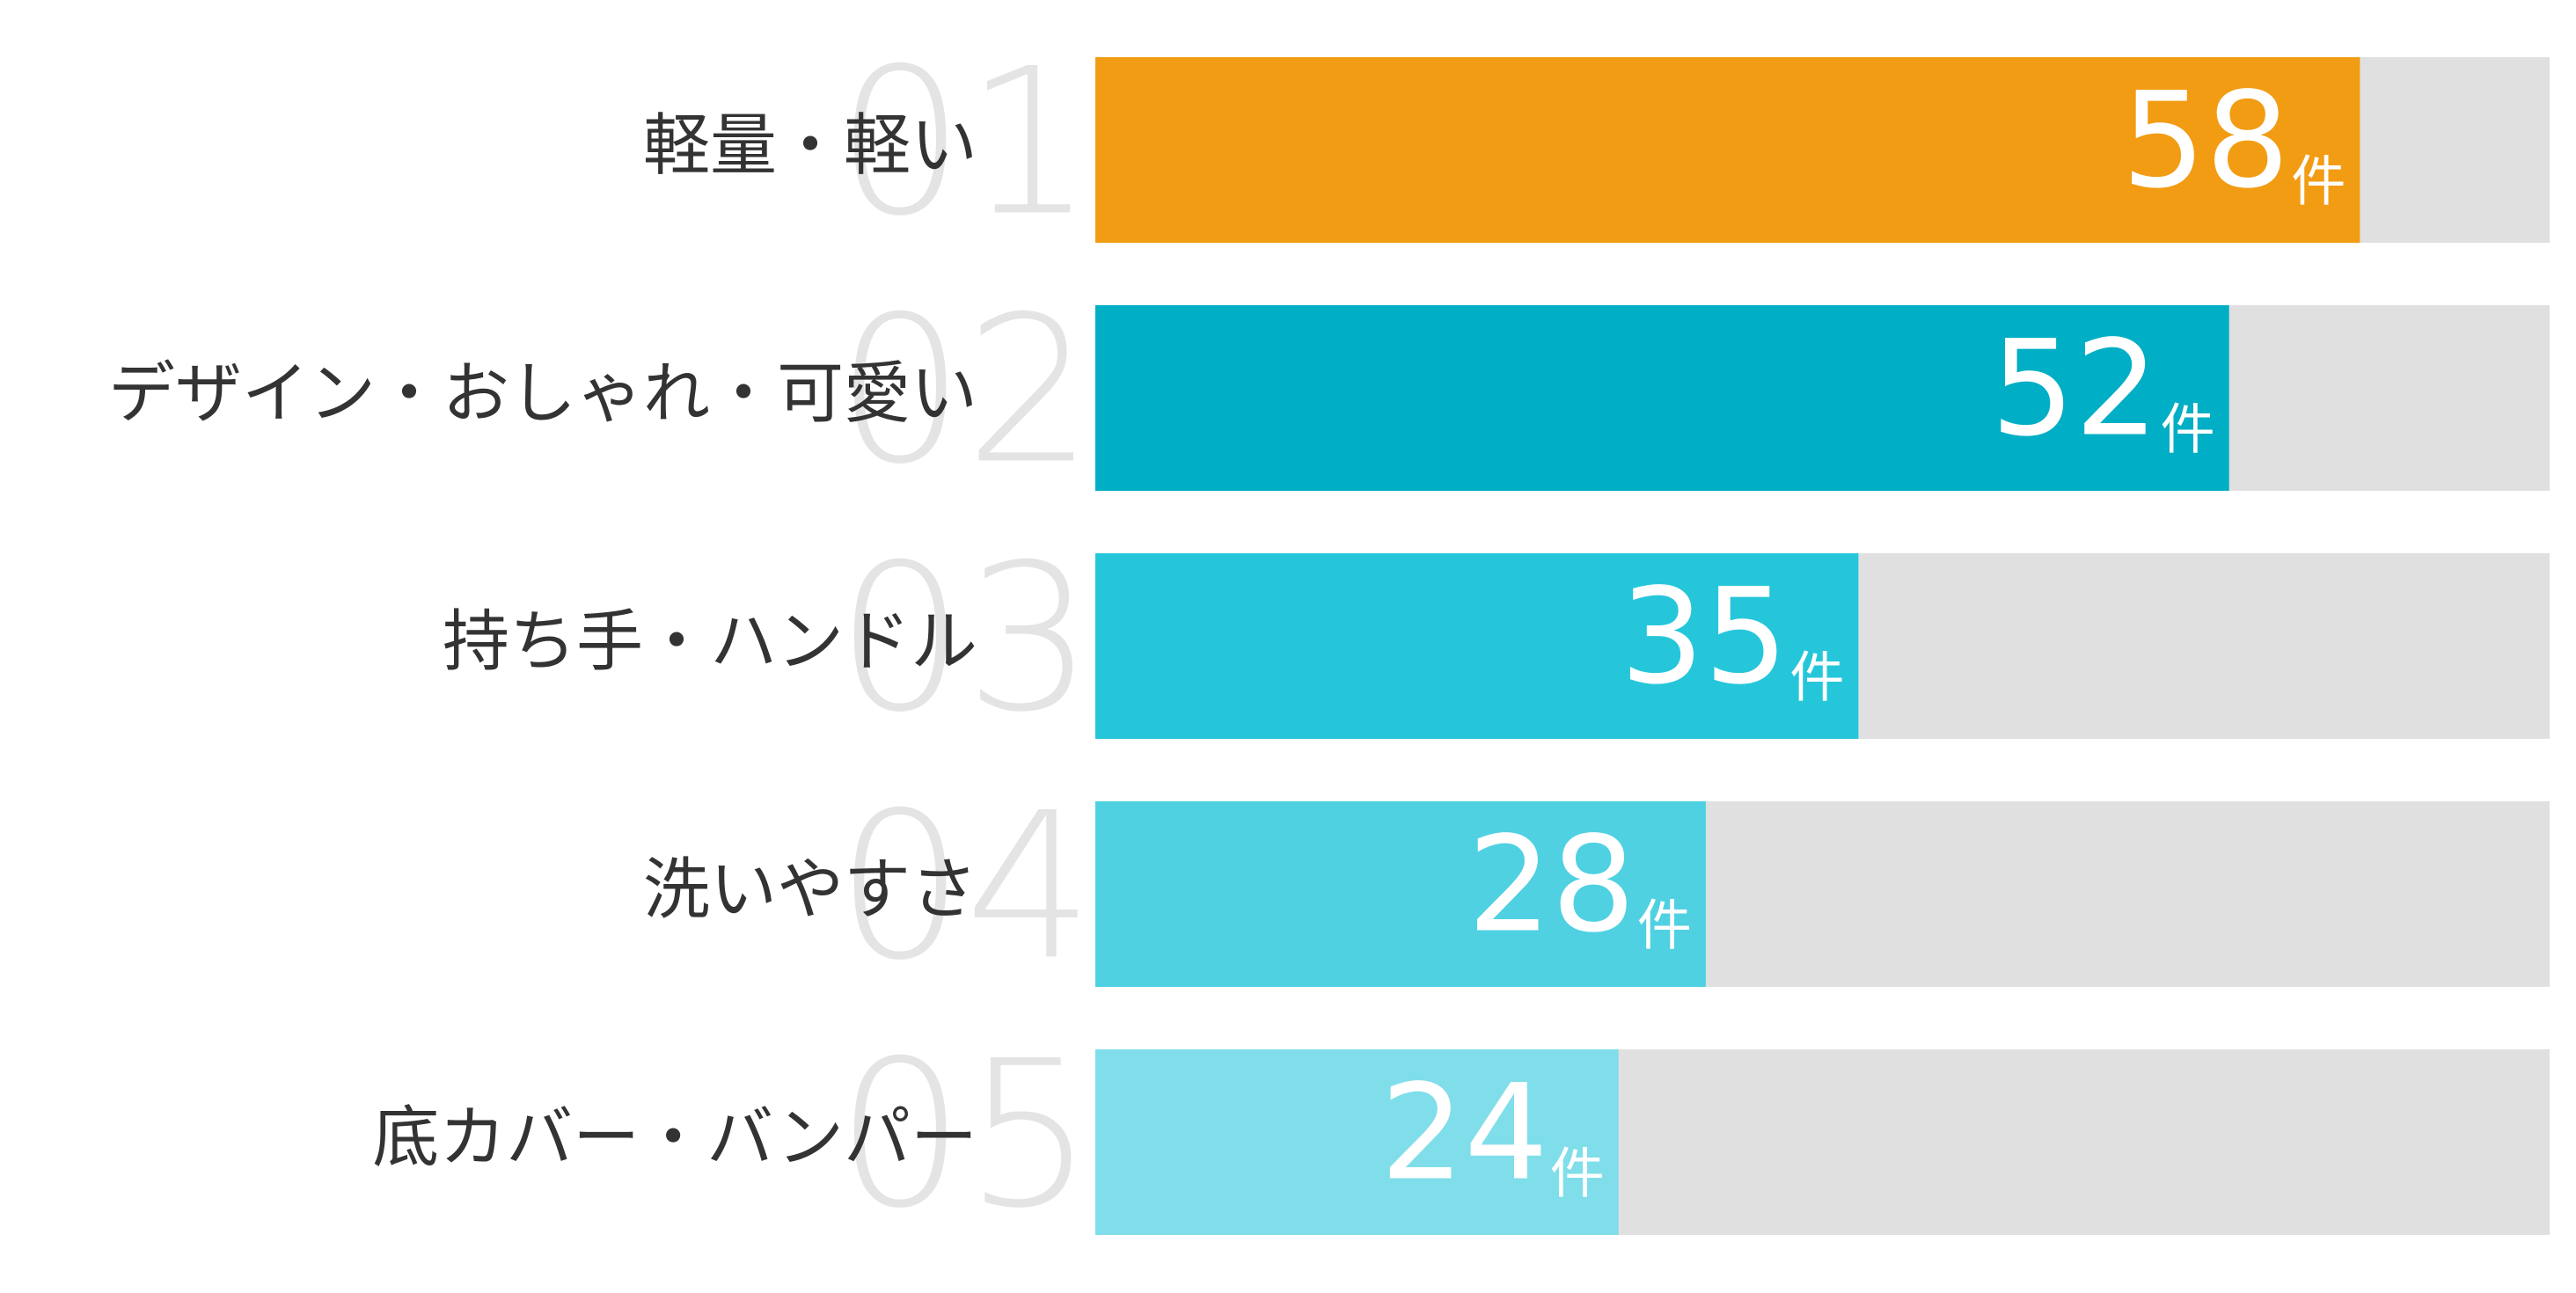 This screenshot has height=1293, width=2576. I want to click on category-label: 軽量・軽い, so click(810, 145).